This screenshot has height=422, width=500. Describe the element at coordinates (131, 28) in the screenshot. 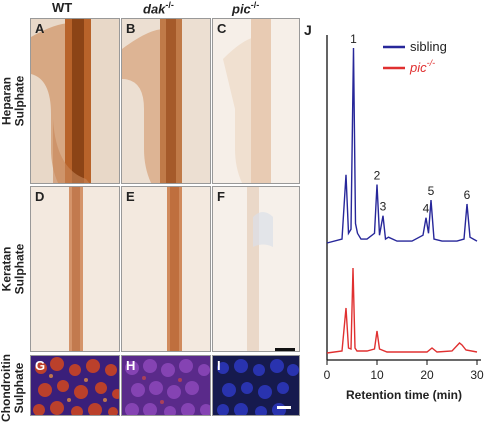

I see `panel-label-b: B` at that location.